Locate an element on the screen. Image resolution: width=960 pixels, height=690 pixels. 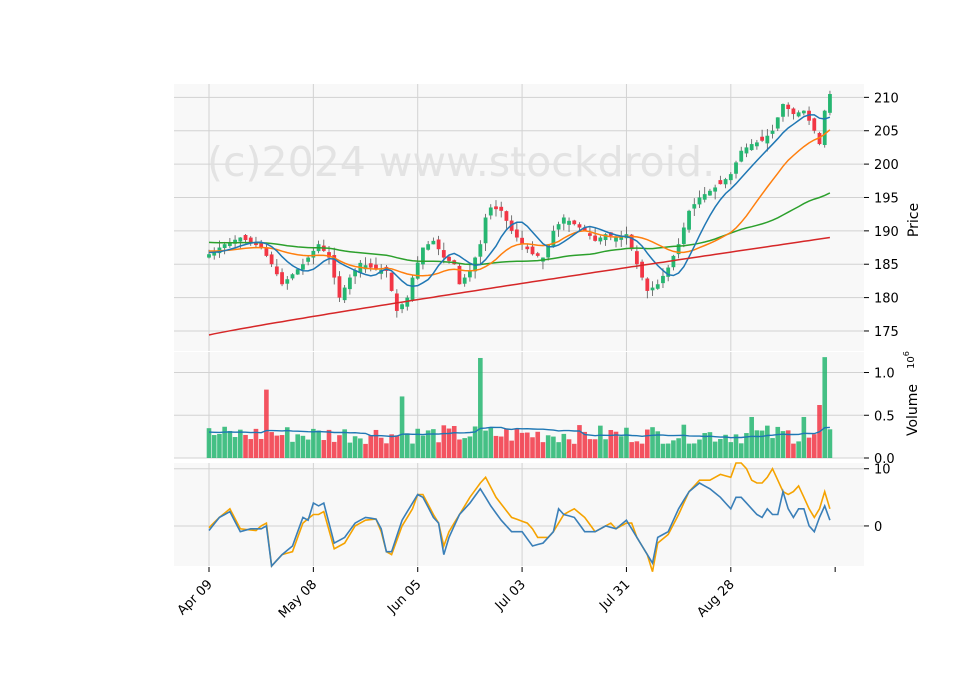
x-tick-label: Jul 03 is located at coordinates (510, 595).